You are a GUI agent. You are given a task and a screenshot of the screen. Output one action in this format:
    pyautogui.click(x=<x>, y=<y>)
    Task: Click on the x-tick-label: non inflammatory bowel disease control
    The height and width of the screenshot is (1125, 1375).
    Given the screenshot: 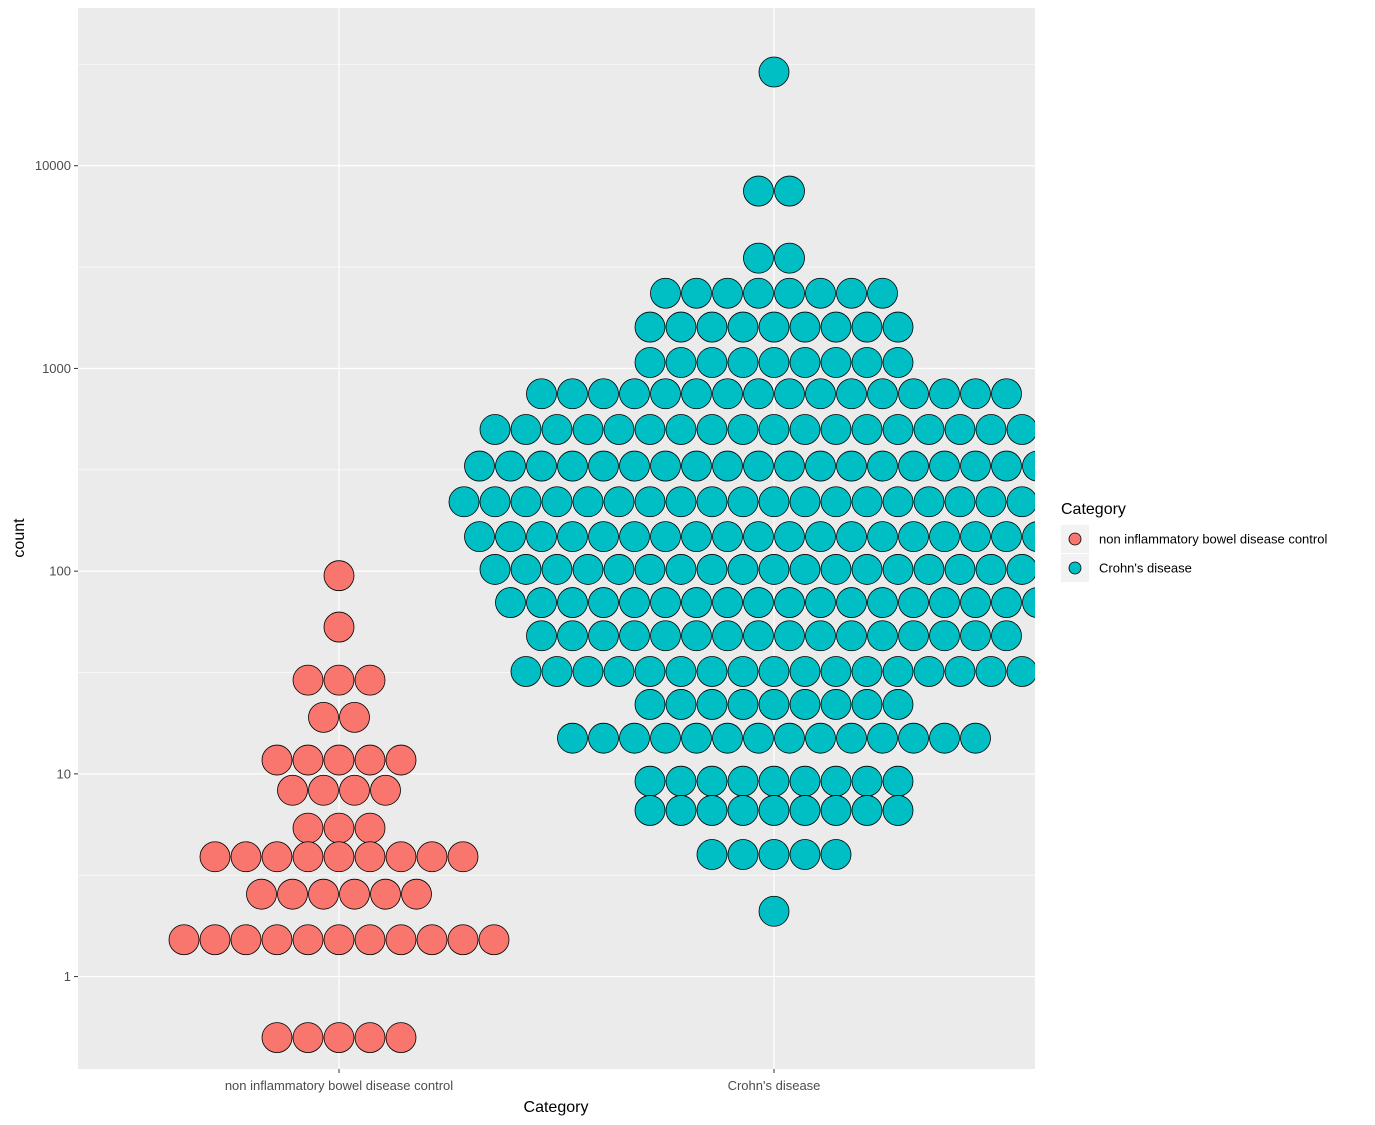 What is the action you would take?
    pyautogui.click(x=339, y=1085)
    